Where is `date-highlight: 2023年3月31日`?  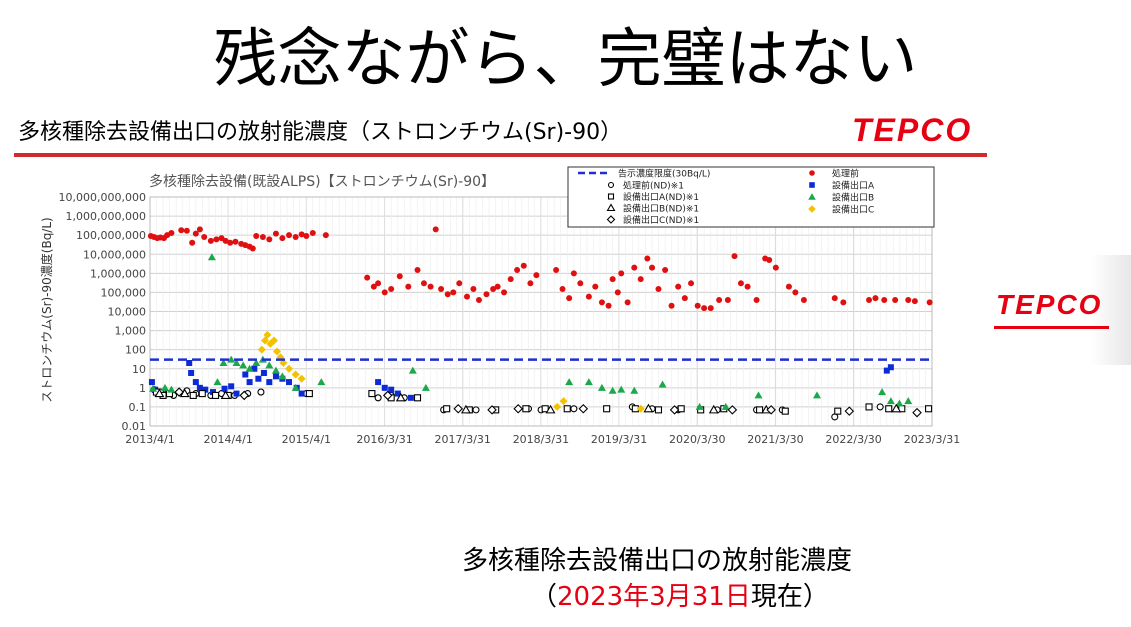
date-highlight: 2023年3月31日 is located at coordinates (654, 597).